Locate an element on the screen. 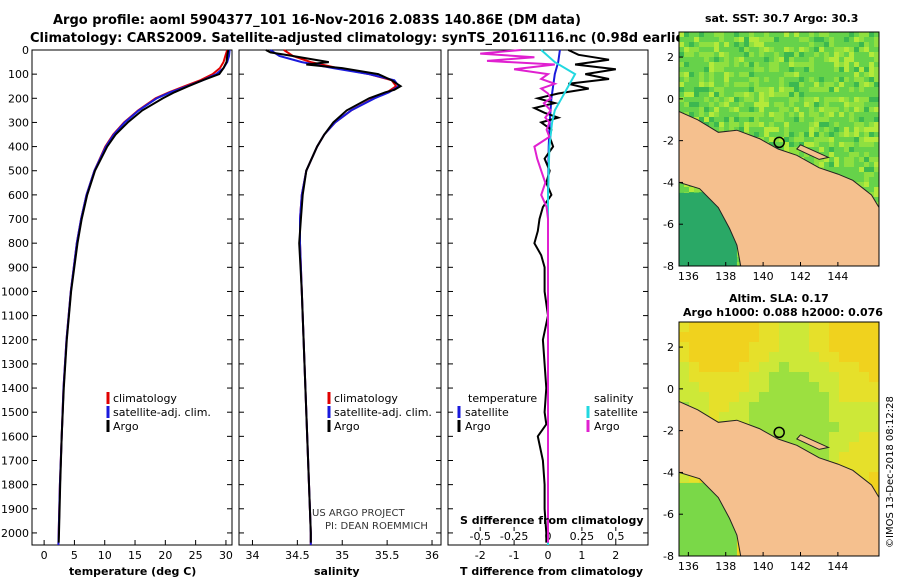 The width and height of the screenshot is (900, 584). depth-tick-label: 1600 is located at coordinates (15, 436).